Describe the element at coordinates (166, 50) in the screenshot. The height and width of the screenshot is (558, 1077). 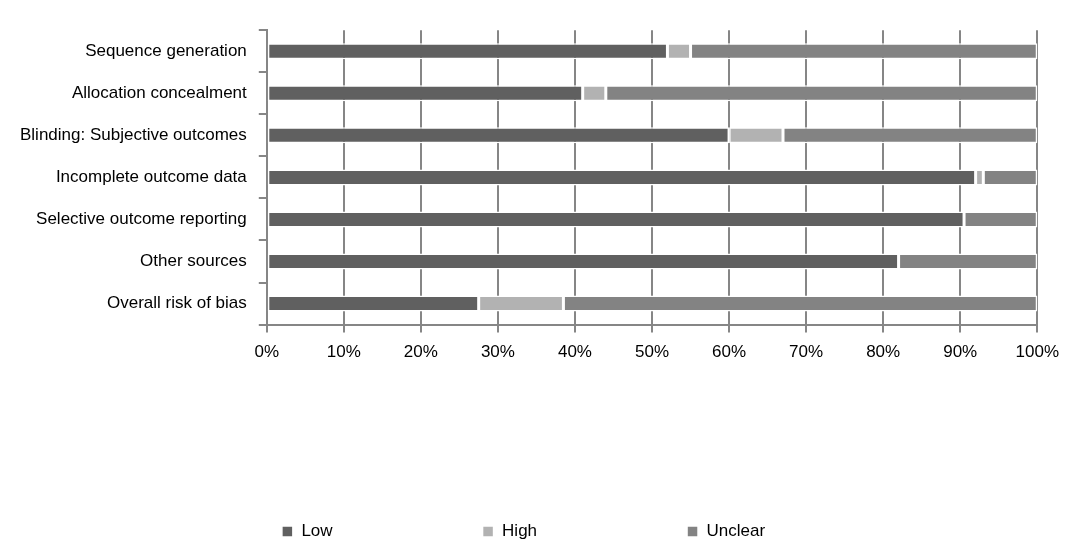
I see `y-tick-label: Sequence generation` at that location.